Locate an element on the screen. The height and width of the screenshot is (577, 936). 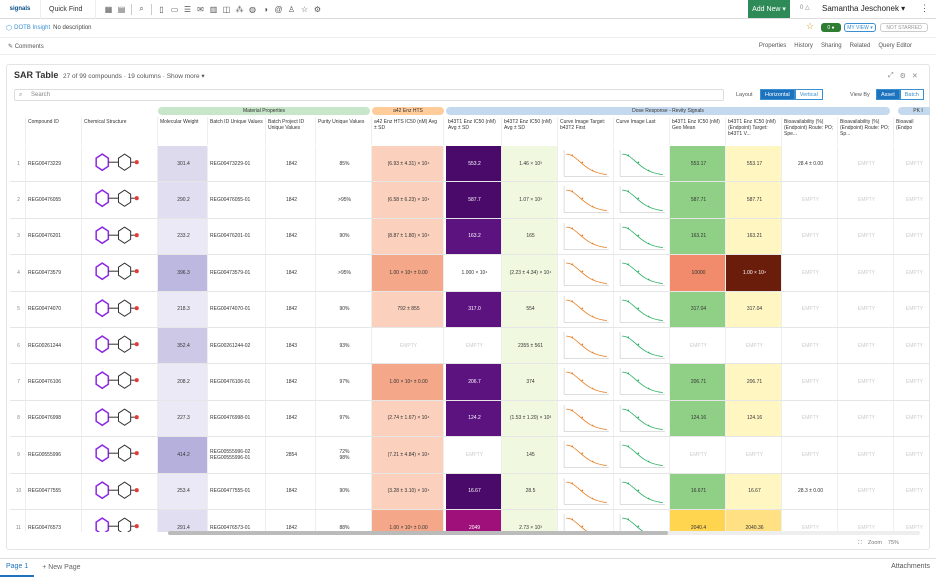
properties-link: Properties is located at coordinates (772, 46).